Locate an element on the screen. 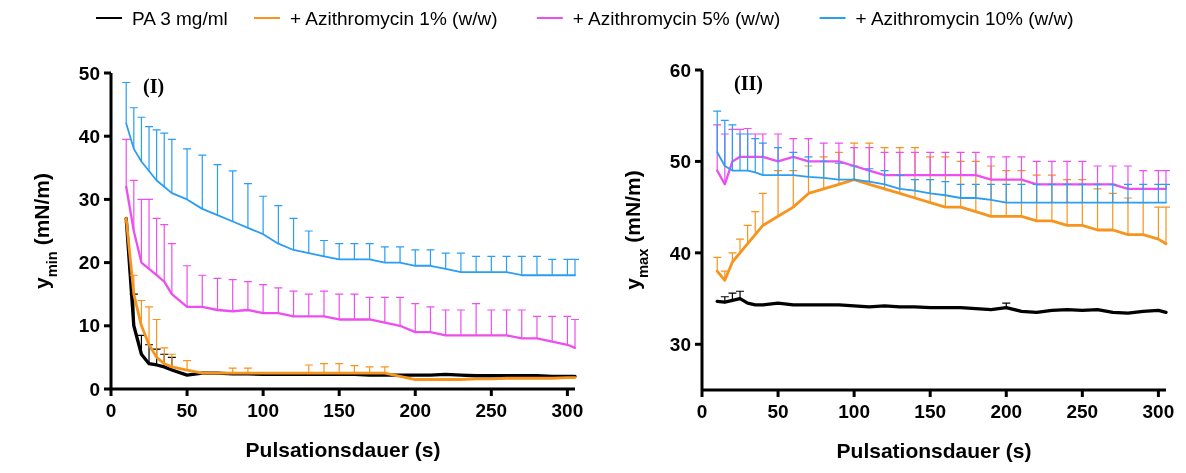 The width and height of the screenshot is (1186, 473). legend-label: + Azithromycin 1% (w/w) is located at coordinates (394, 18).